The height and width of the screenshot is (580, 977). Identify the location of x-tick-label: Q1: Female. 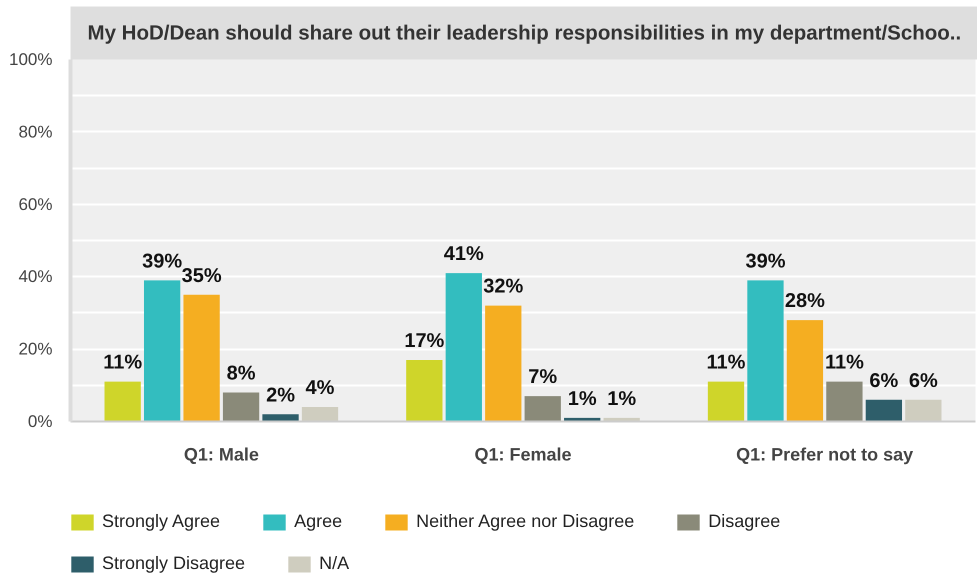
(523, 454).